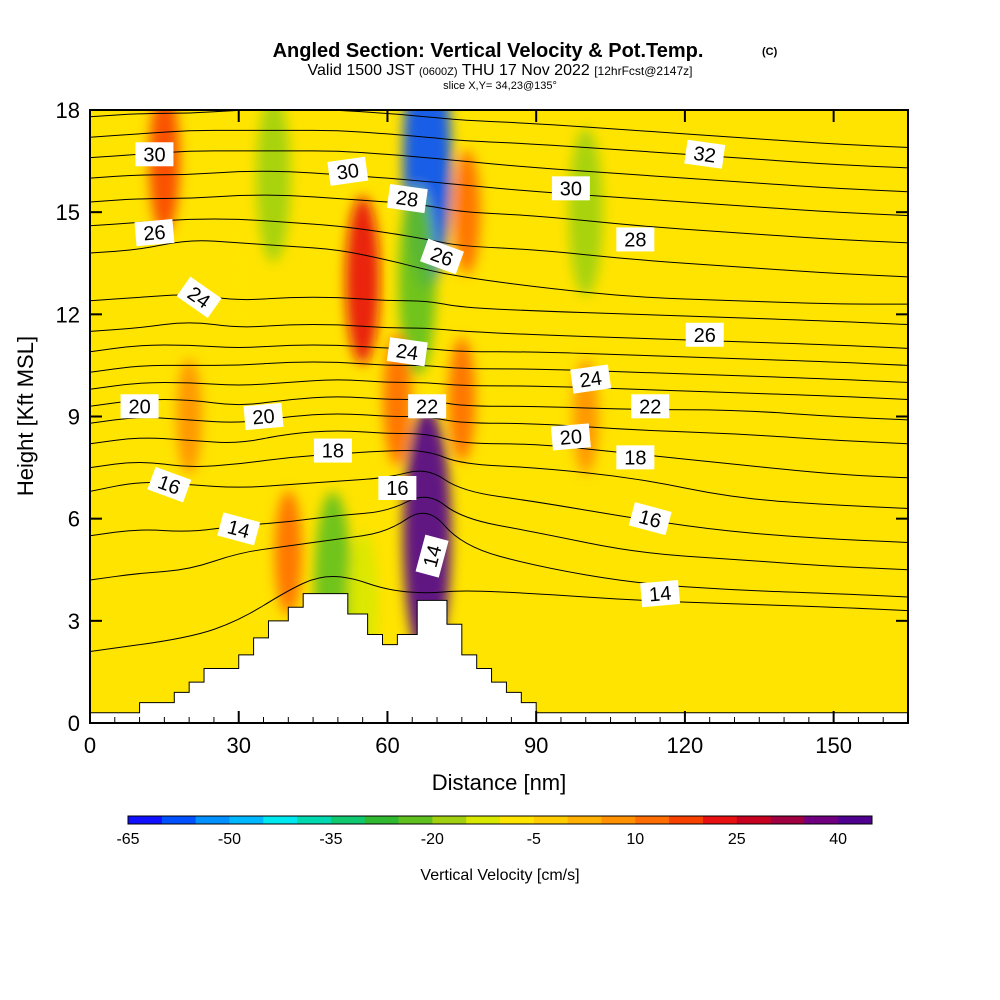 The image size is (1000, 1000). What do you see at coordinates (127, 839) in the screenshot?
I see `colorbar-tick-label: -65` at bounding box center [127, 839].